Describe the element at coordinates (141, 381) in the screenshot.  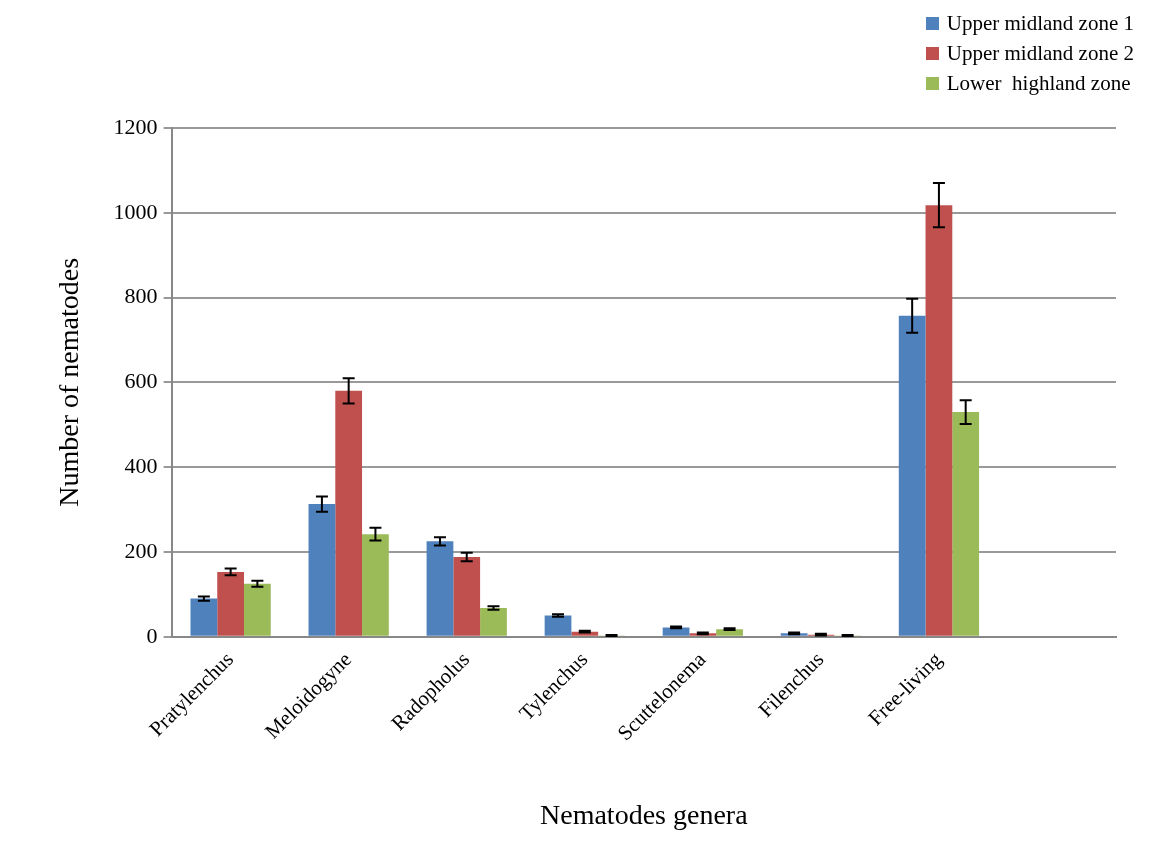
I see `y-tick-label: 600` at that location.